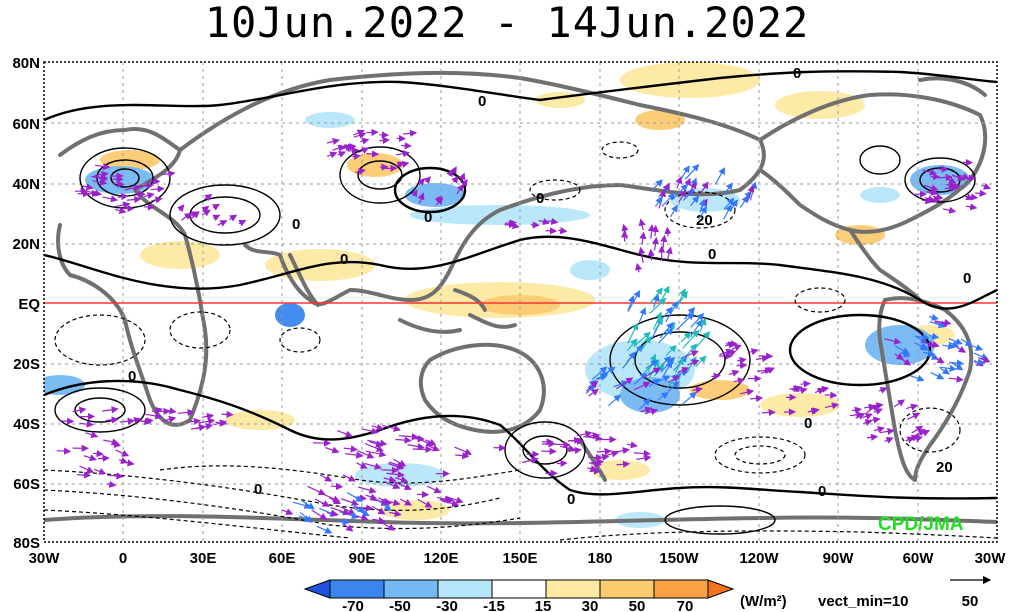 The width and height of the screenshot is (1014, 612). What do you see at coordinates (26, 543) in the screenshot?
I see `lat-label: 80S` at bounding box center [26, 543].